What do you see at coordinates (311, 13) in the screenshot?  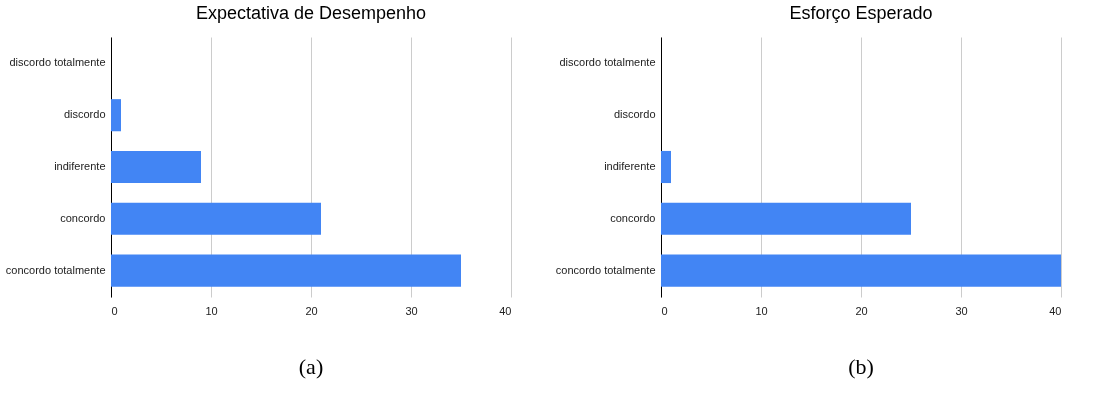 I see `chart-title: Expectativa de Desempenho` at bounding box center [311, 13].